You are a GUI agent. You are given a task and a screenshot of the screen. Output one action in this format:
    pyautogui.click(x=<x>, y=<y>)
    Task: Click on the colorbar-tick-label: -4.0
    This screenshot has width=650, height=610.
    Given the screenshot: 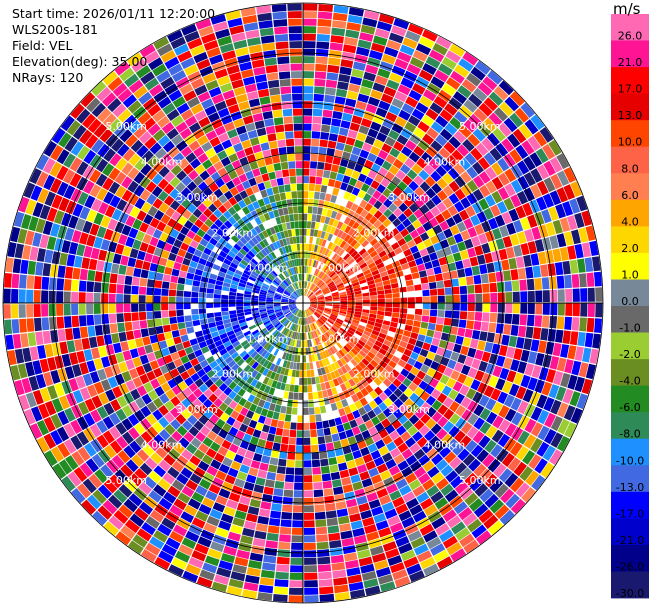 What is the action you would take?
    pyautogui.click(x=629, y=381)
    